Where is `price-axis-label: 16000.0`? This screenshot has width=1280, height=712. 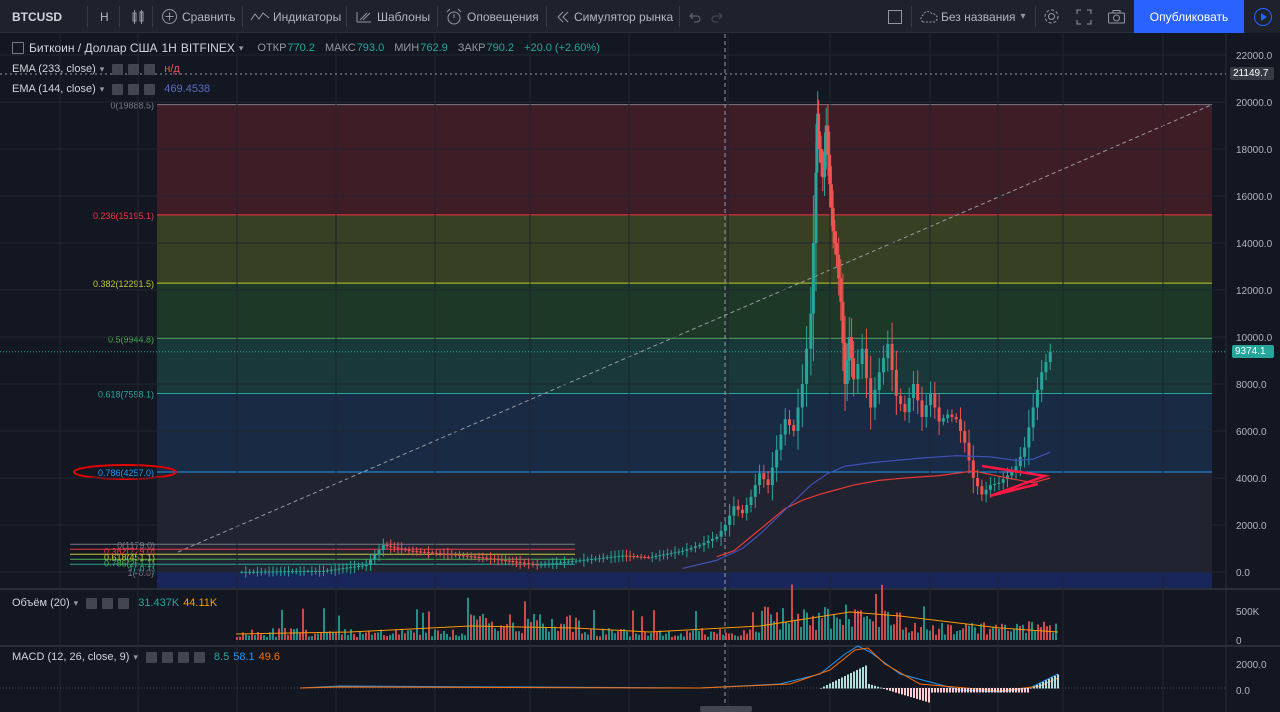 price-axis-label: 16000.0 is located at coordinates (1254, 197).